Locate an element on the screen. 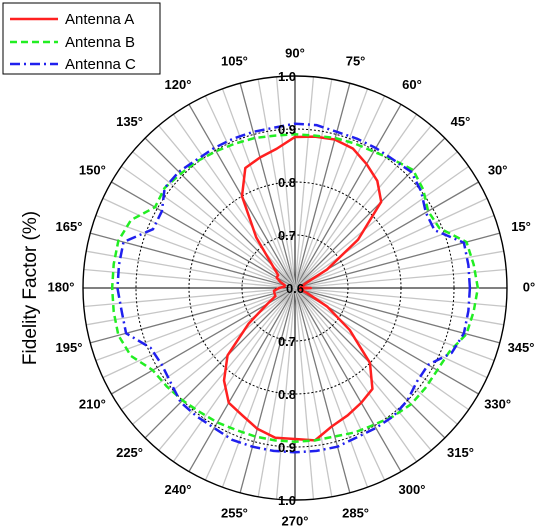  angle-tick-label: 165° is located at coordinates (69, 226).